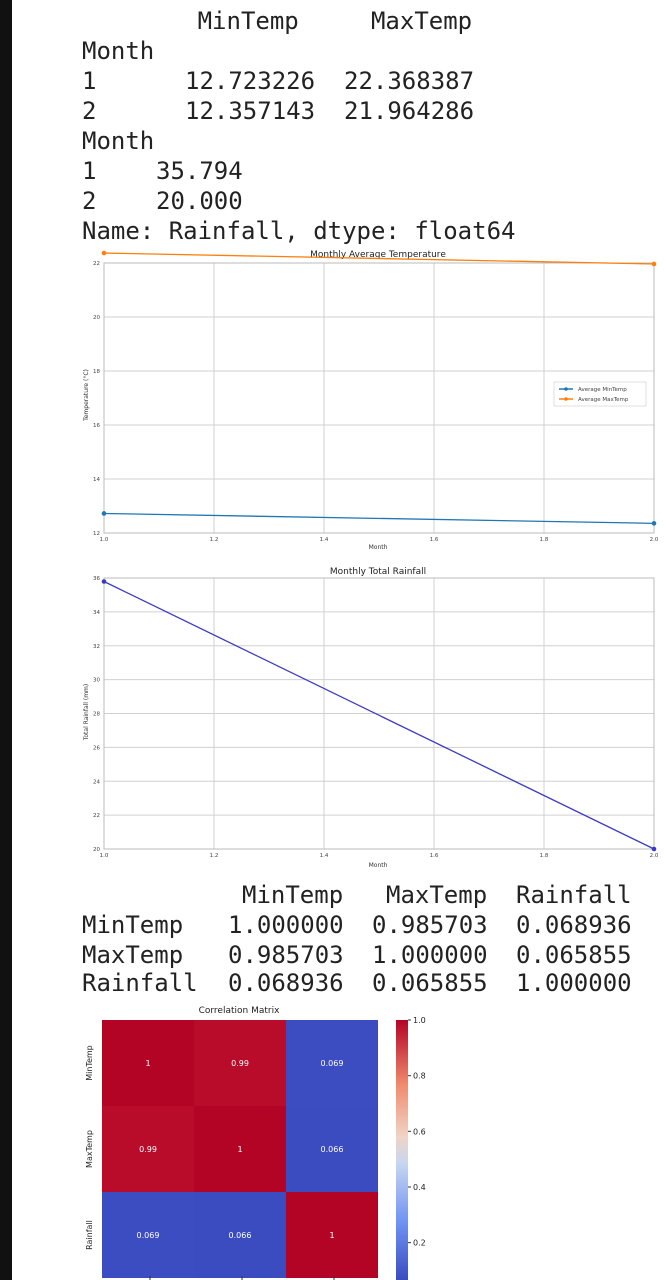 This screenshot has width=666, height=1280. Describe the element at coordinates (409, 111) in the screenshot. I see `temp-row-max: 21.964286` at that location.